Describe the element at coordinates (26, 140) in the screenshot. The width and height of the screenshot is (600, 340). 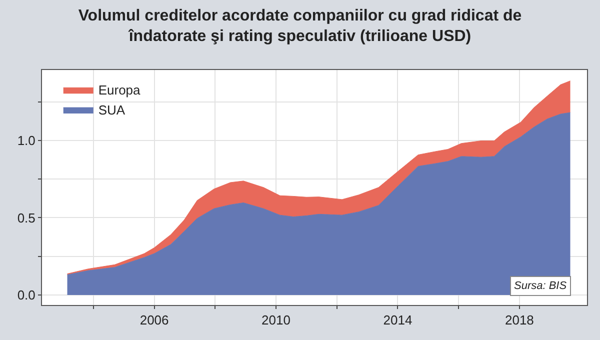
I see `y-tick-label: 1.0` at that location.